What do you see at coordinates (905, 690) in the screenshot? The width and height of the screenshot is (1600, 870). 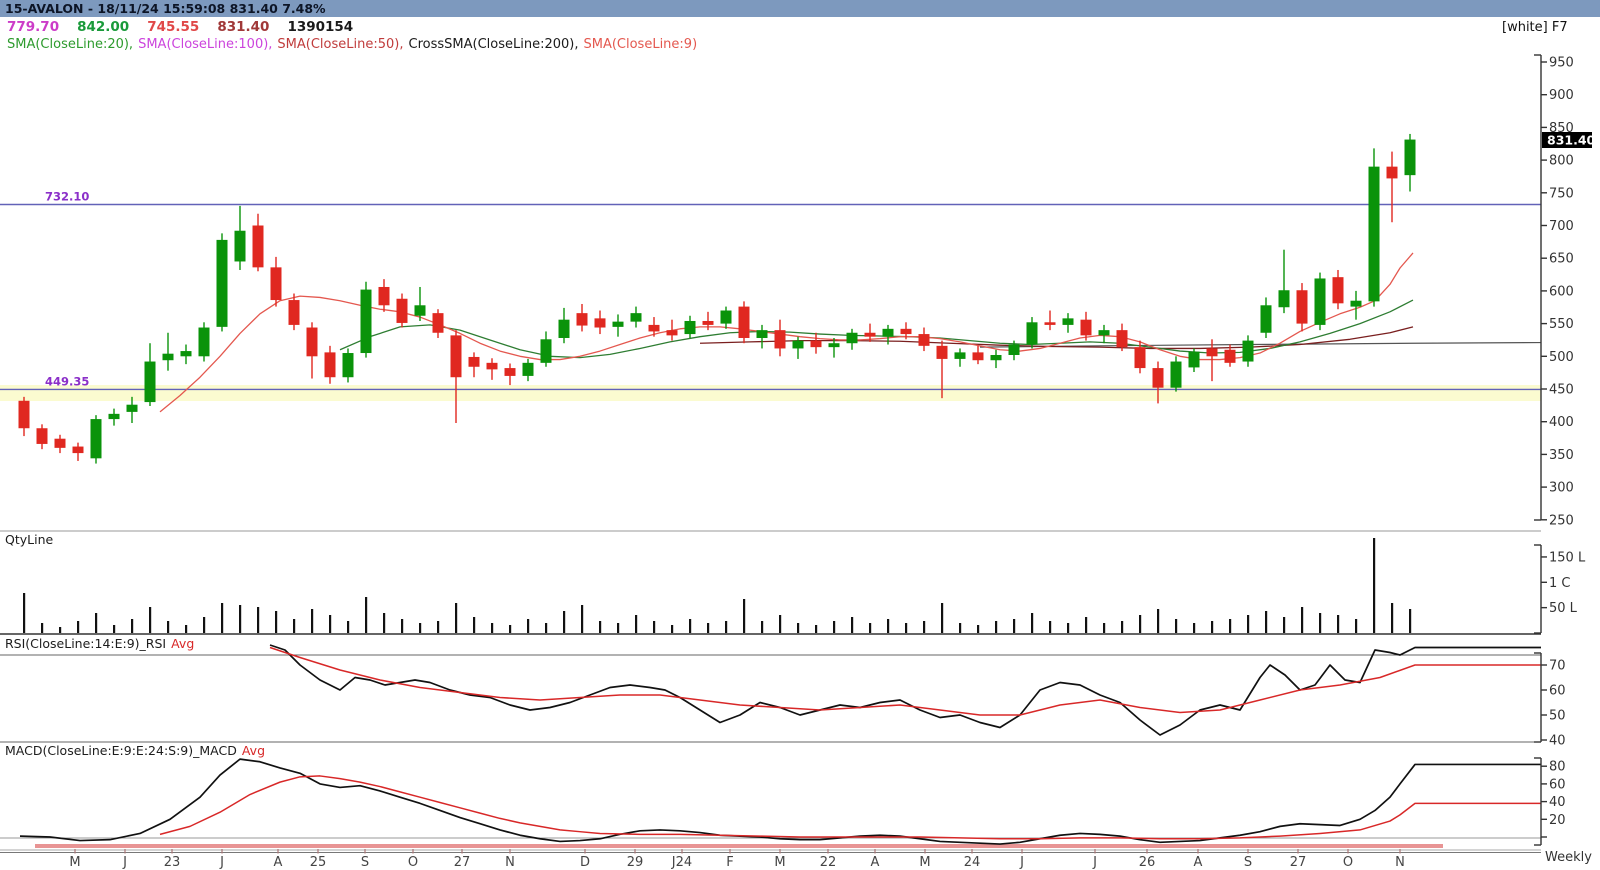 I see `rsi-lines` at bounding box center [905, 690].